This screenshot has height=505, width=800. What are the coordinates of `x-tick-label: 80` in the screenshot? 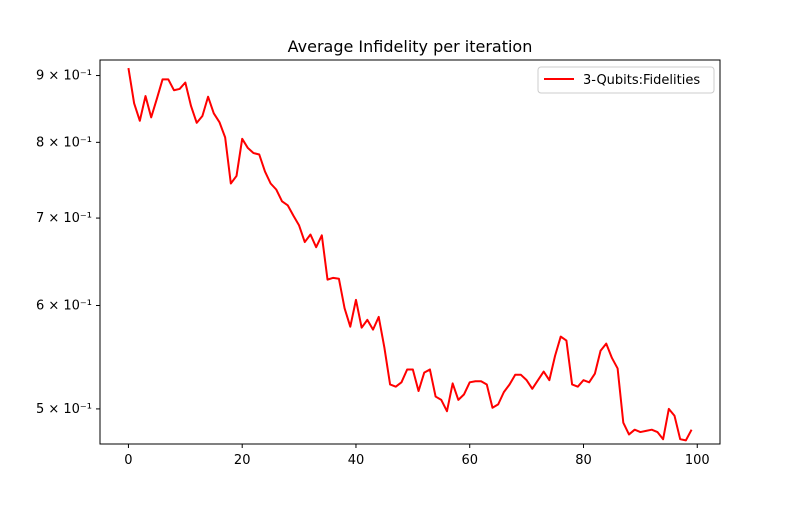 It's located at (583, 460).